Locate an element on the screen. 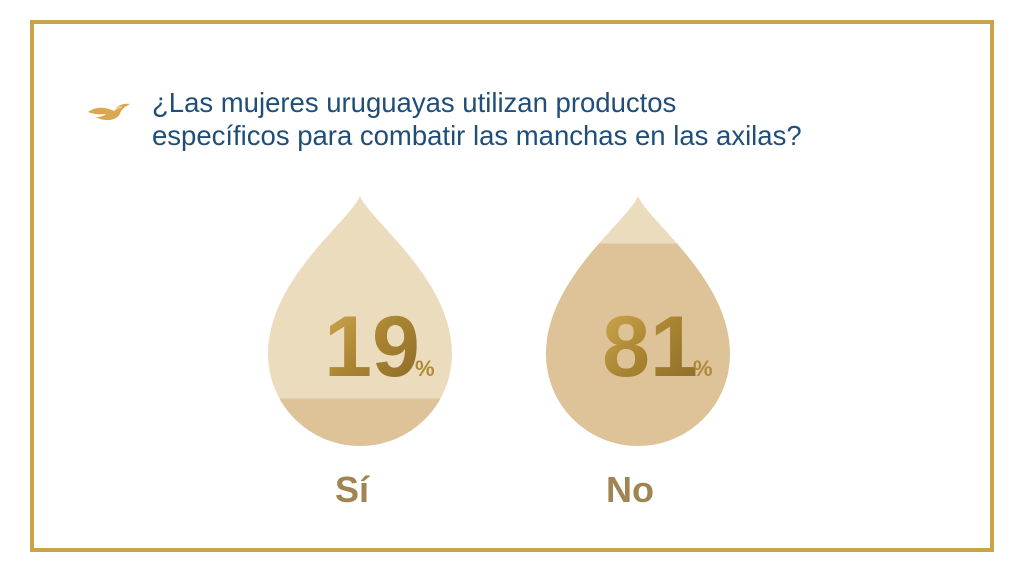  category-label-1: Sí is located at coordinates (352, 489).